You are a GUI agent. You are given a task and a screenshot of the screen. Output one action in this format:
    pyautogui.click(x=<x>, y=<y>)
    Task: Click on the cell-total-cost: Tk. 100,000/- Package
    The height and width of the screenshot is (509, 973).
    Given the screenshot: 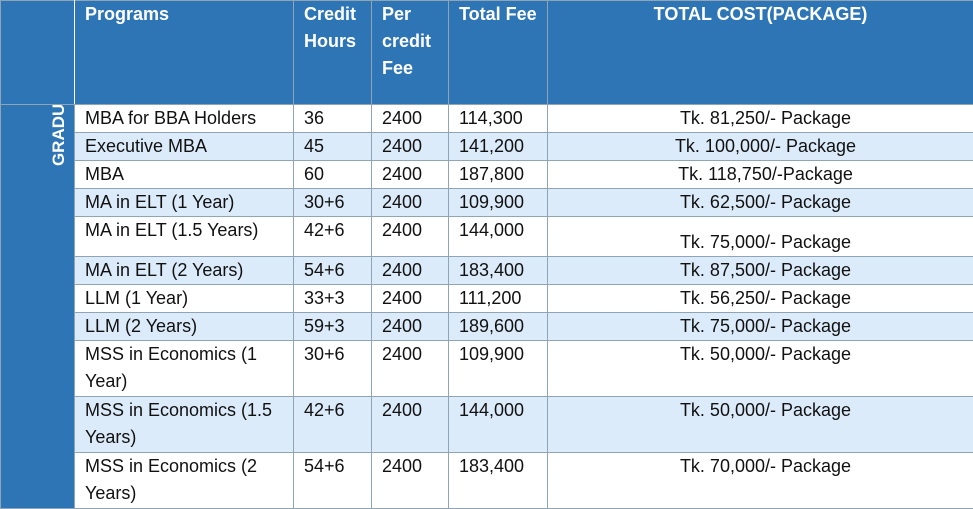 What is the action you would take?
    pyautogui.click(x=760, y=147)
    